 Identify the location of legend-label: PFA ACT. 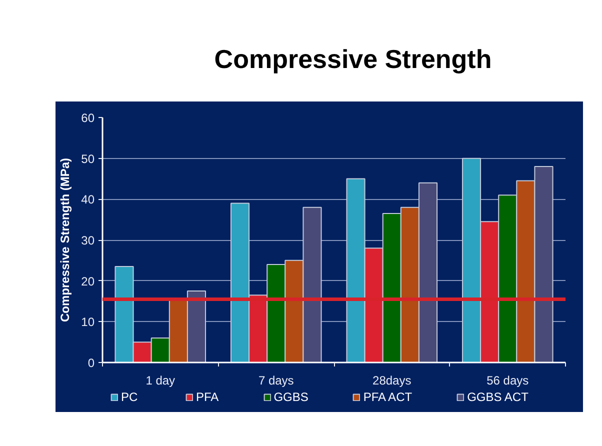
(387, 397).